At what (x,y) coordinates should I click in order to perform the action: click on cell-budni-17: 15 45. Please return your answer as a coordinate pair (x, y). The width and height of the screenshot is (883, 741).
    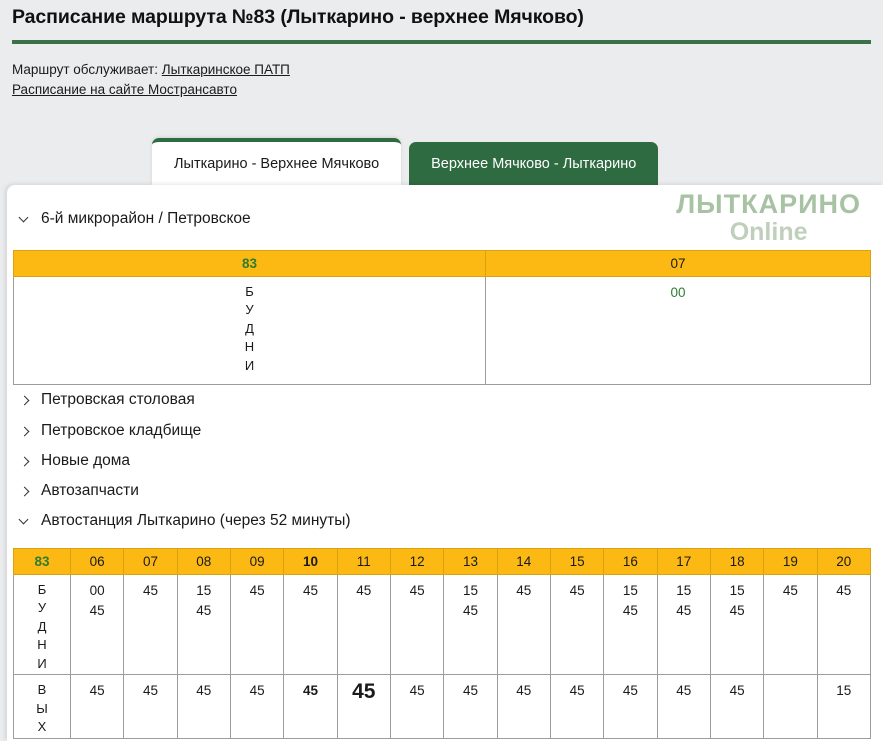
    Looking at the image, I should click on (683, 624).